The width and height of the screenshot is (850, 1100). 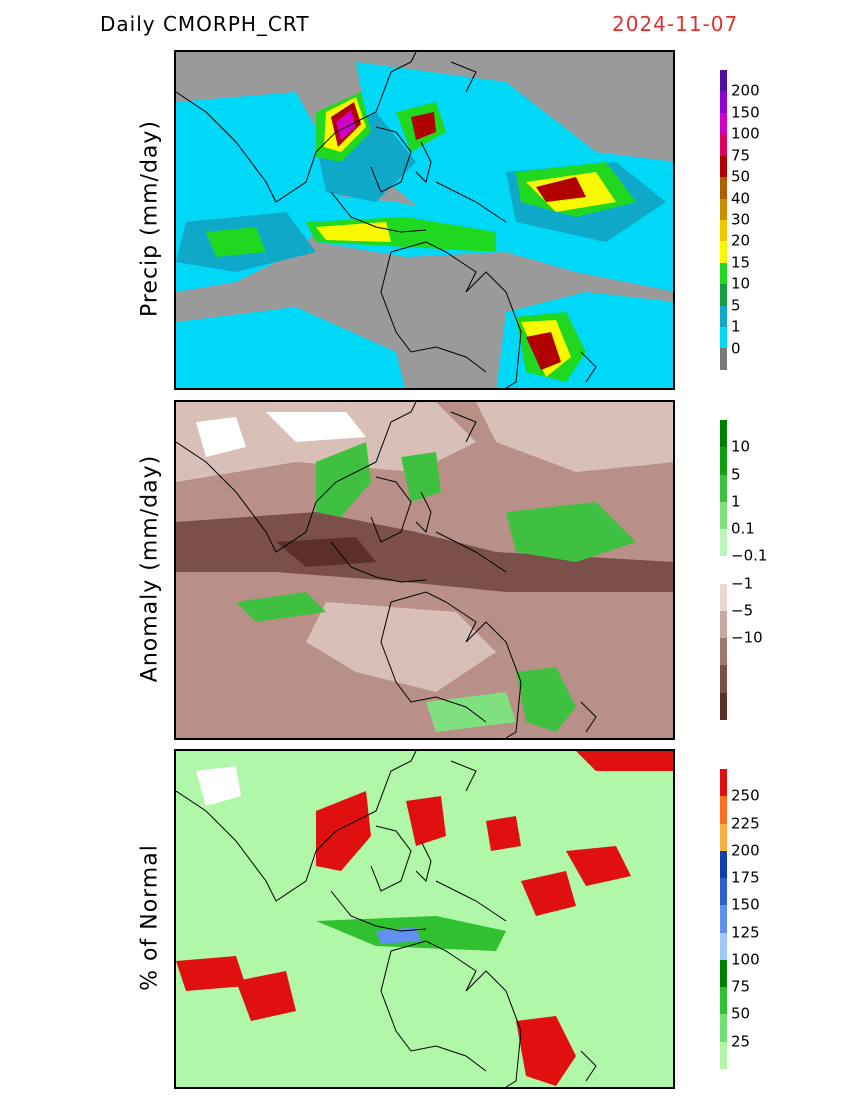 I want to click on colorbar-label: −5, so click(x=742, y=610).